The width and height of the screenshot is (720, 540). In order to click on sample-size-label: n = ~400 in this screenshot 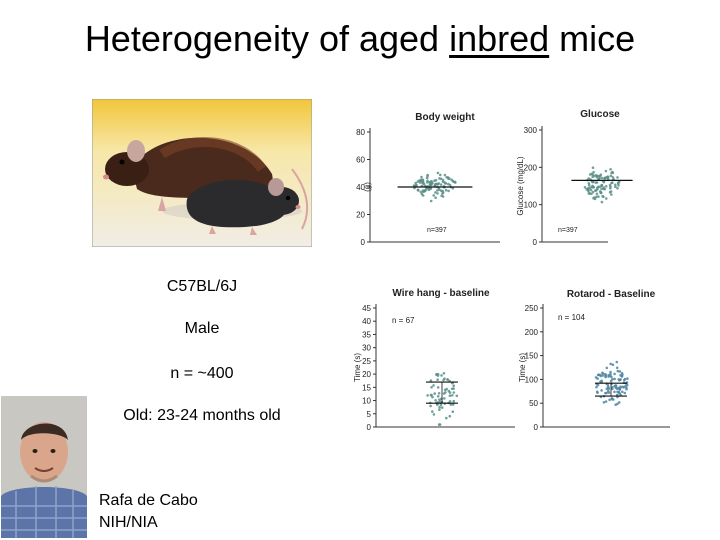, I will do `click(202, 373)`.